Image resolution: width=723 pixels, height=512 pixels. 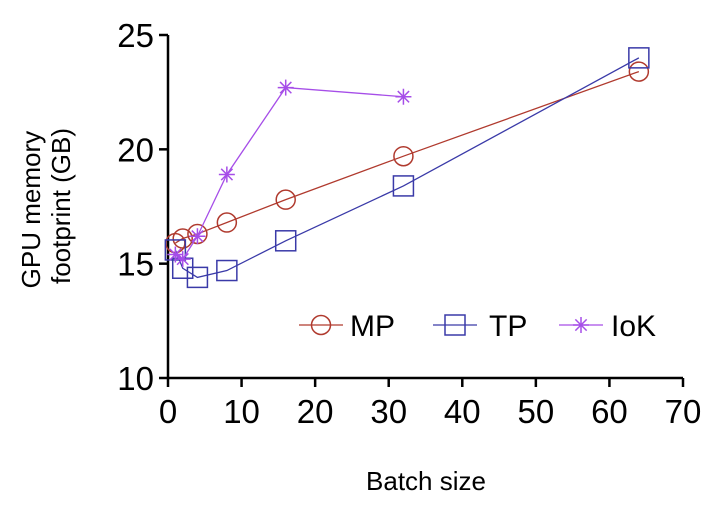 I want to click on series-line-iok, so click(x=289, y=173).